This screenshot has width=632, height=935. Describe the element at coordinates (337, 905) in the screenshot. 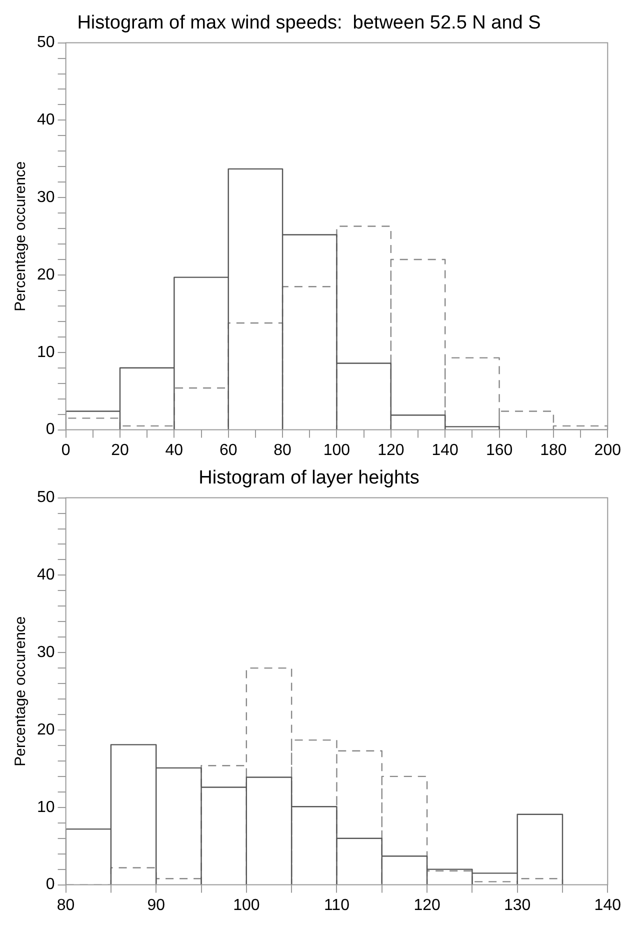

I see `x-tick-label: 110` at that location.